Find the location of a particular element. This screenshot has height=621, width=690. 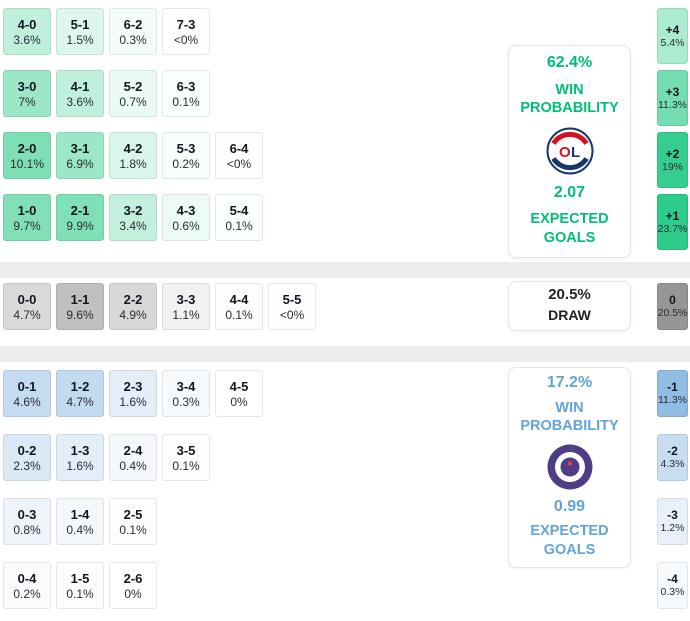

score-cell-0-2: 0-2 2.3% is located at coordinates (27, 457).